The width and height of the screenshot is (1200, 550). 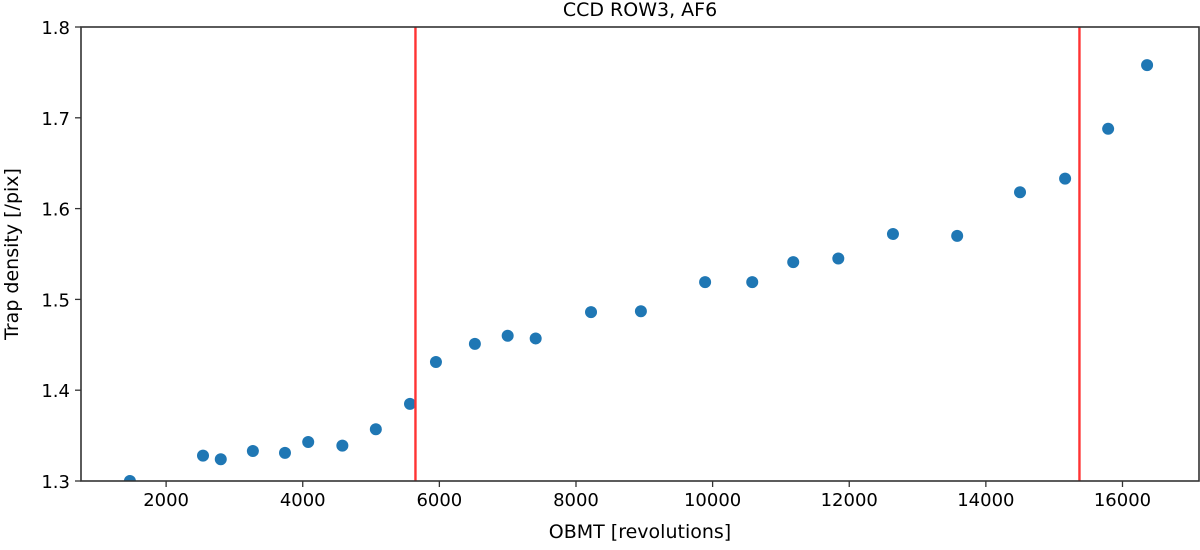 What do you see at coordinates (640, 10) in the screenshot?
I see `chart-title: CCD ROW3, AF6` at bounding box center [640, 10].